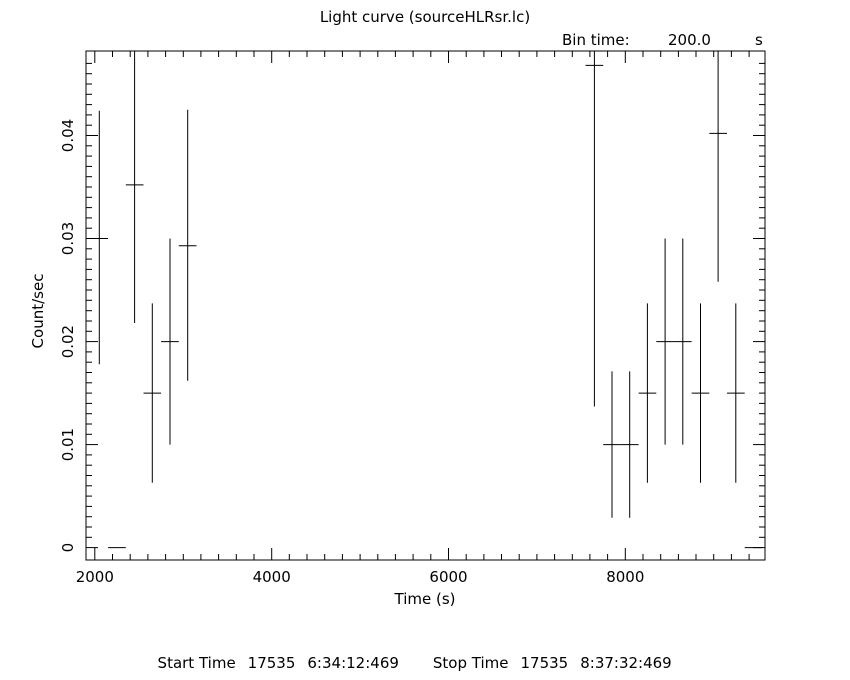 The width and height of the screenshot is (850, 680). I want to click on start-time-label: Start Time, so click(196, 663).